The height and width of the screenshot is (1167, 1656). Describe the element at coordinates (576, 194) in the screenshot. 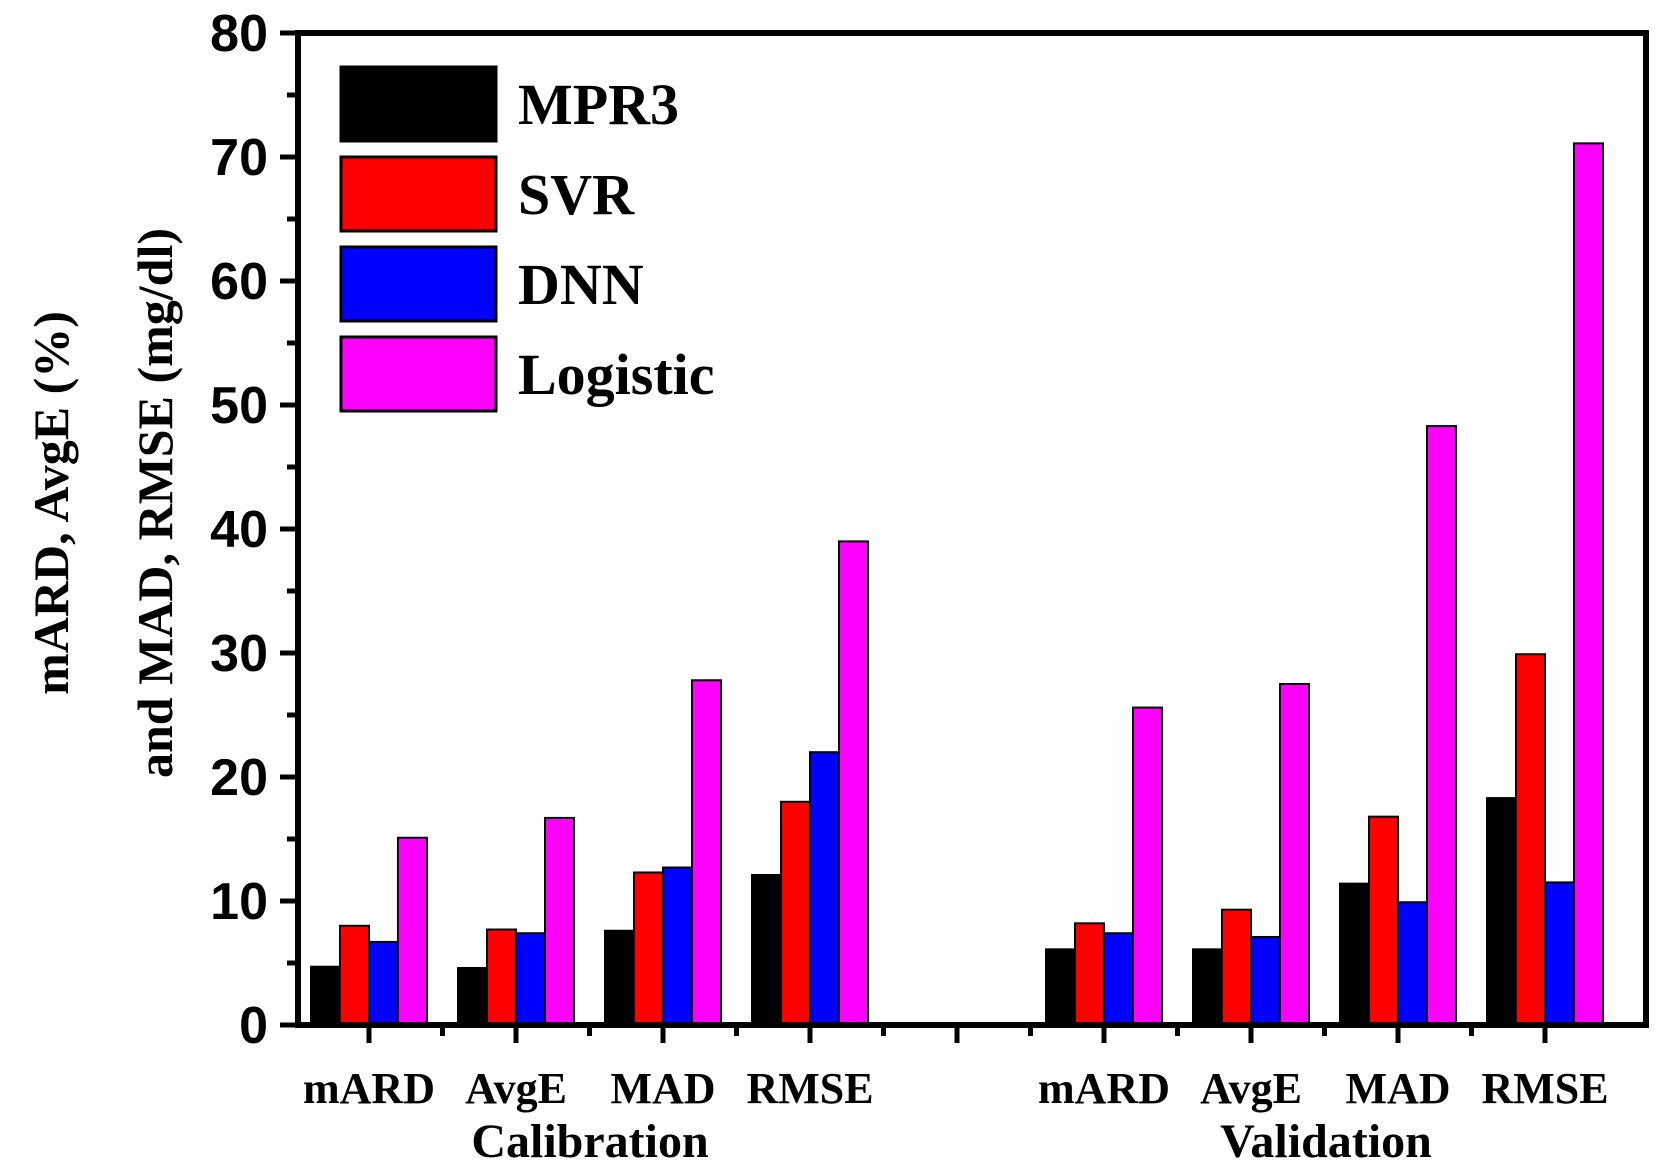

I see `legend-label-svr: SVR` at that location.